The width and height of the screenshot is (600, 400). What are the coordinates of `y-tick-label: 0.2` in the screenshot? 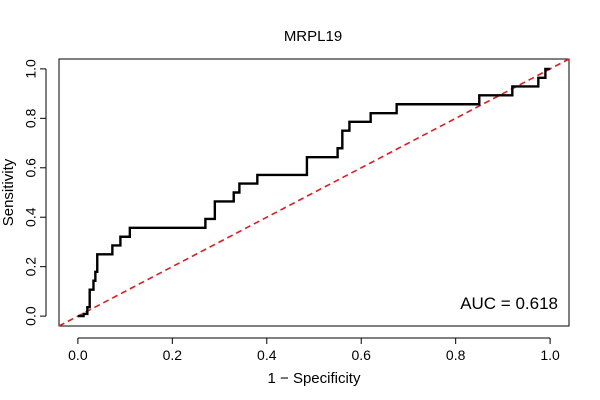 It's located at (31, 267).